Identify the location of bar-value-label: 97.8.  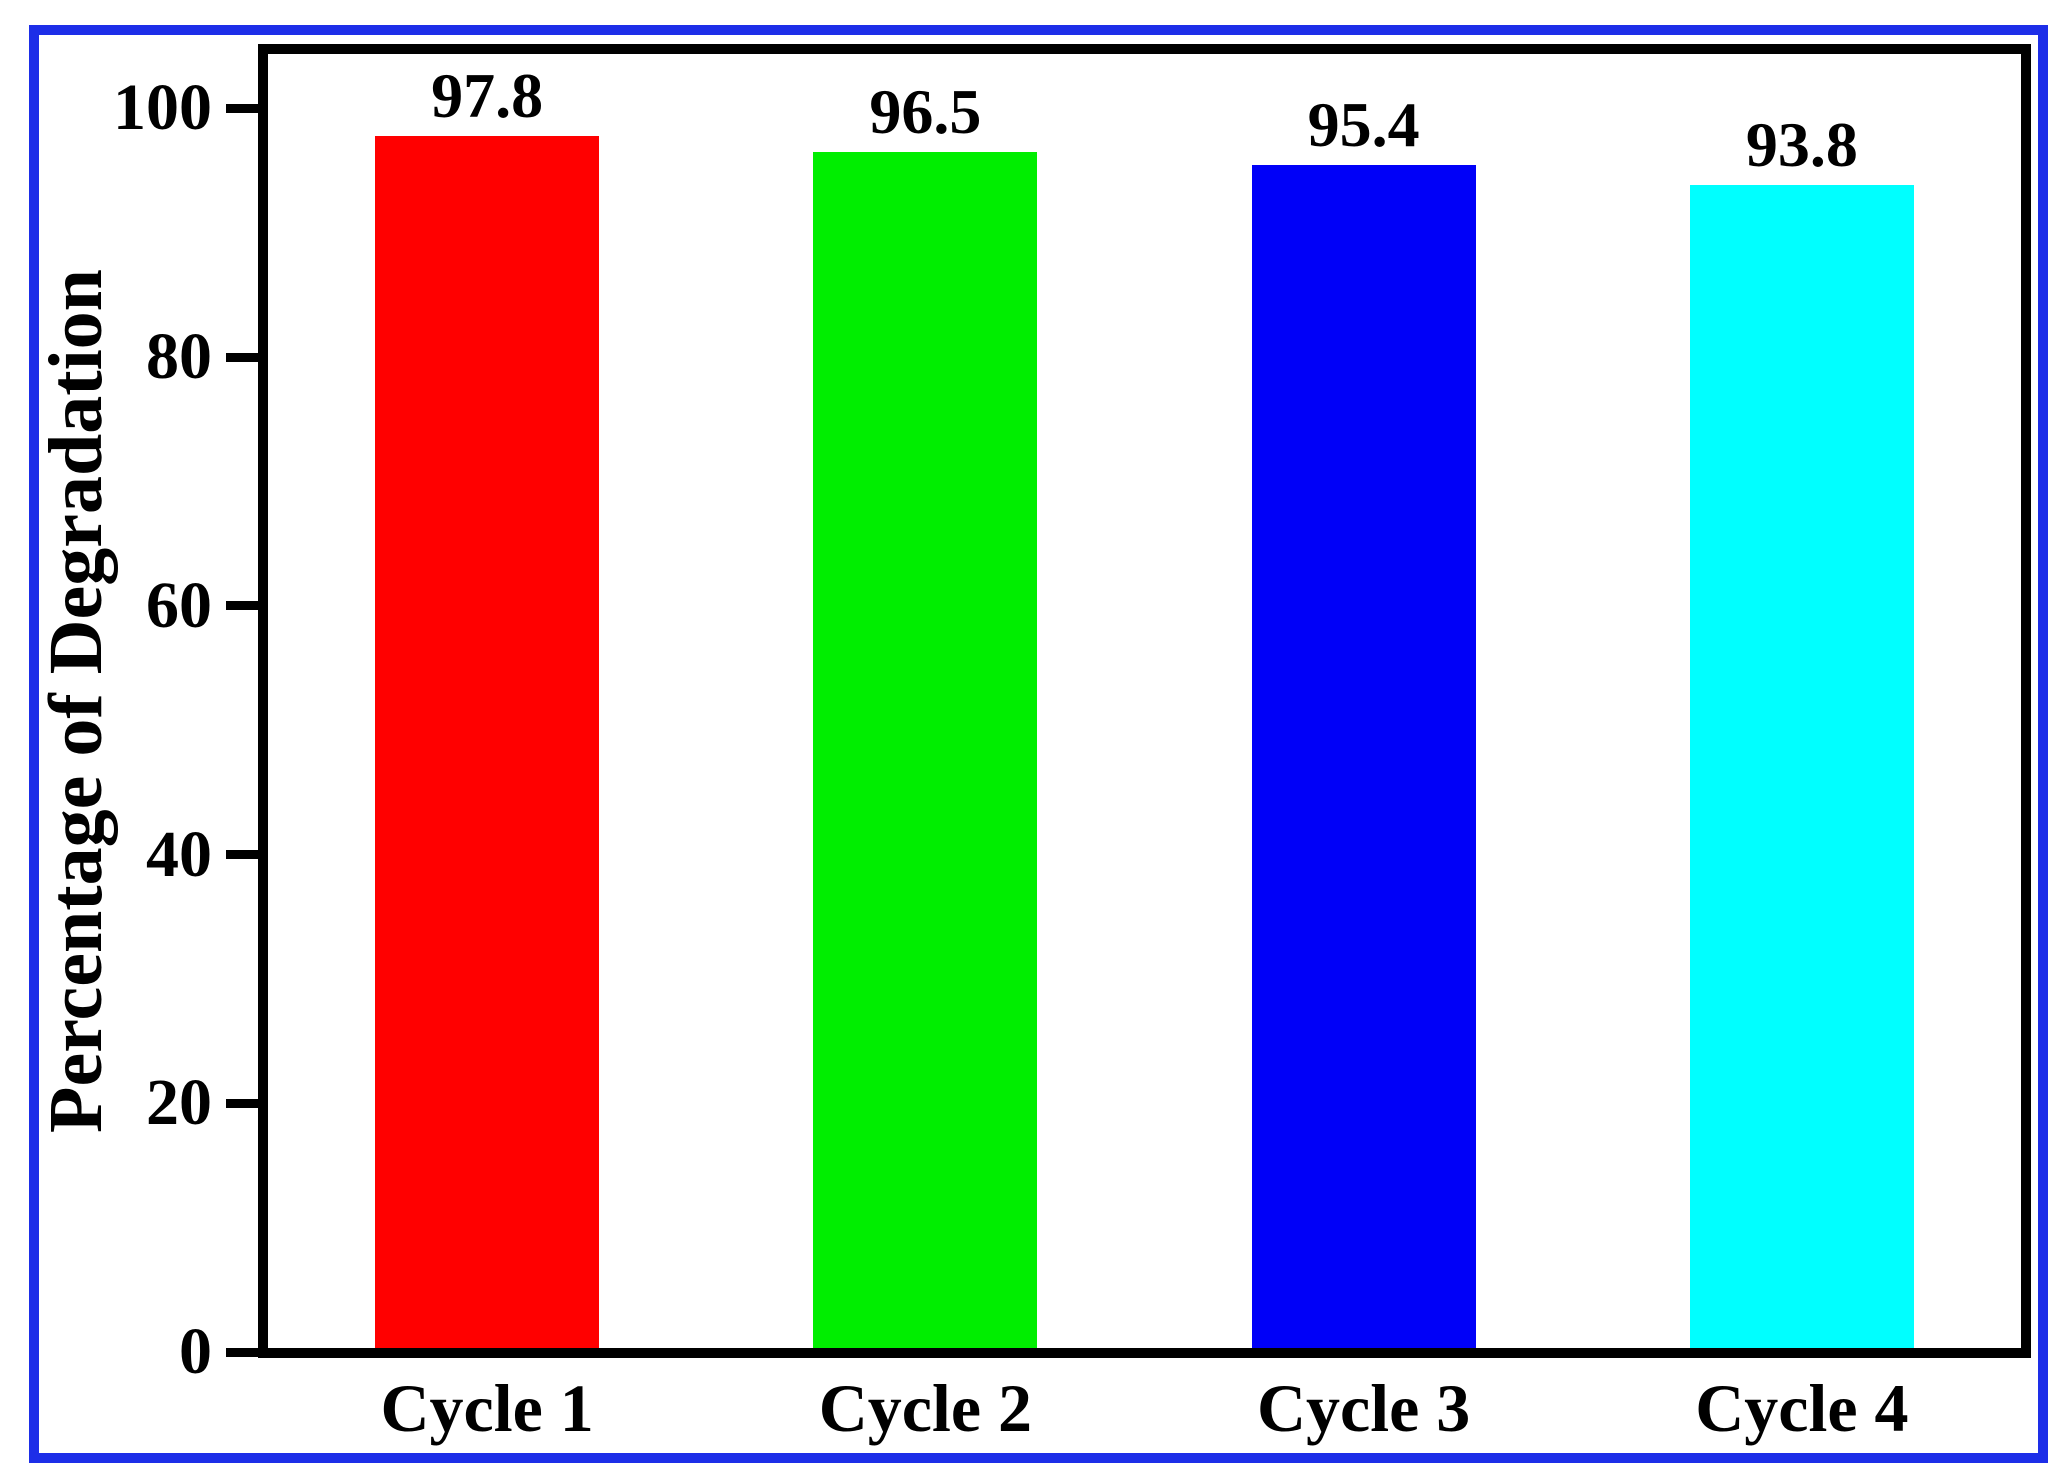
(487, 95).